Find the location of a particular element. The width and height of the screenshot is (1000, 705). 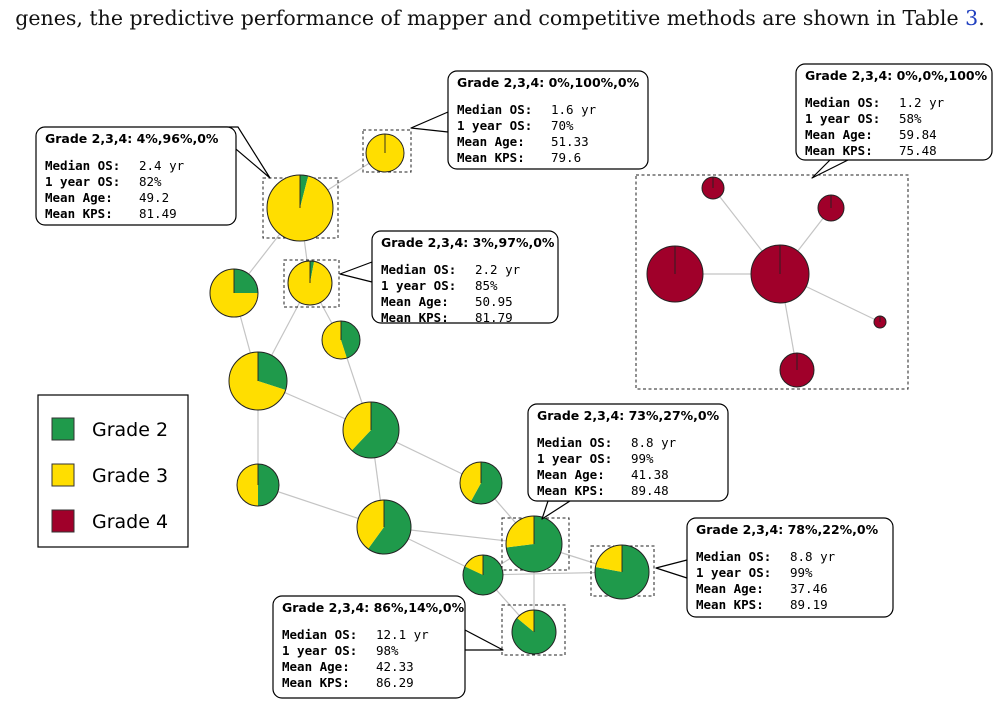

legend-label-grade-2: Grade 2 is located at coordinates (130, 430).